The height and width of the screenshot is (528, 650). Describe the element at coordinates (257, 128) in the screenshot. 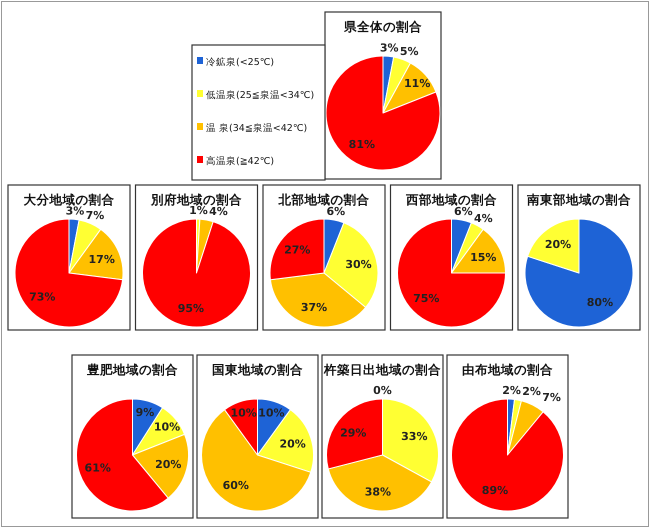

I see `legend-label: 温 泉(34≦泉温<42℃)` at that location.